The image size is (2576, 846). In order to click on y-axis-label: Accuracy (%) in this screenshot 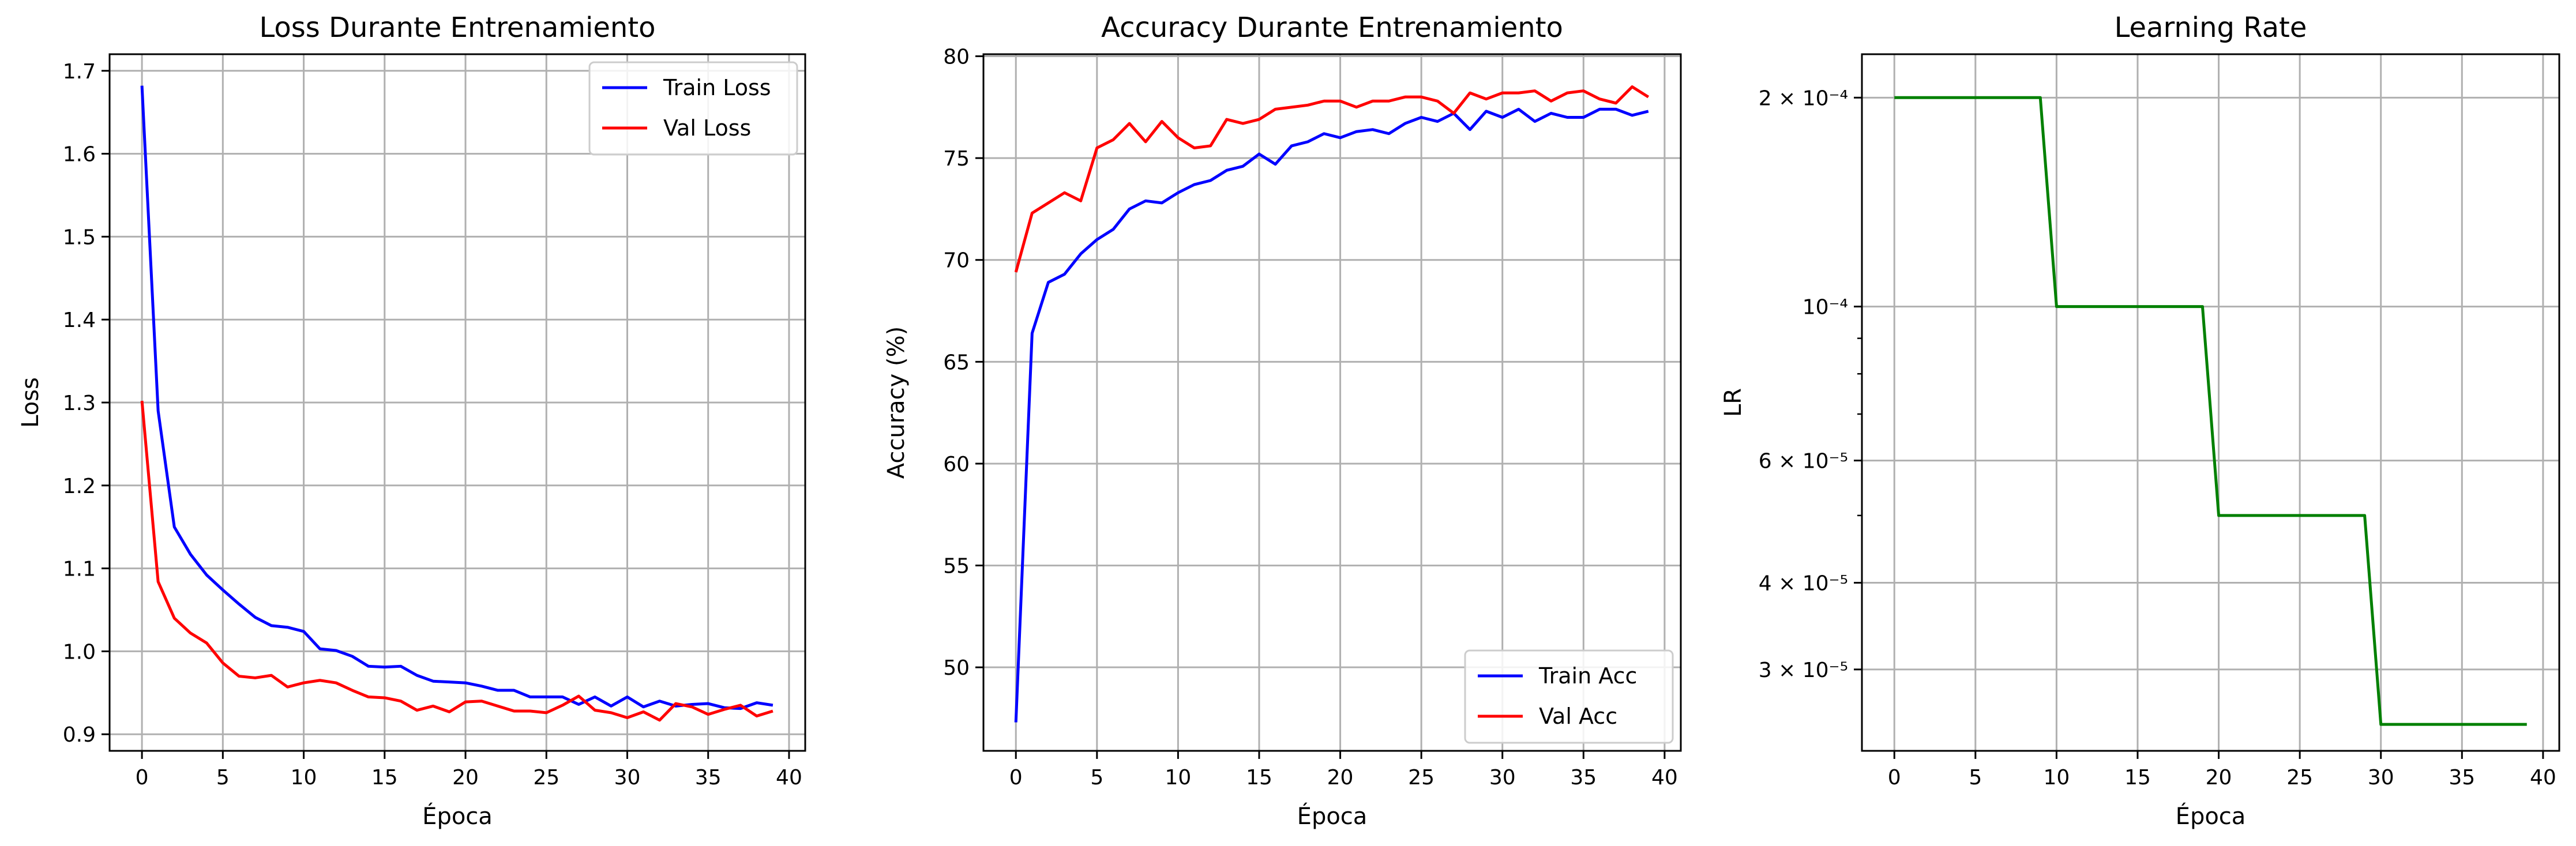, I will do `click(896, 402)`.